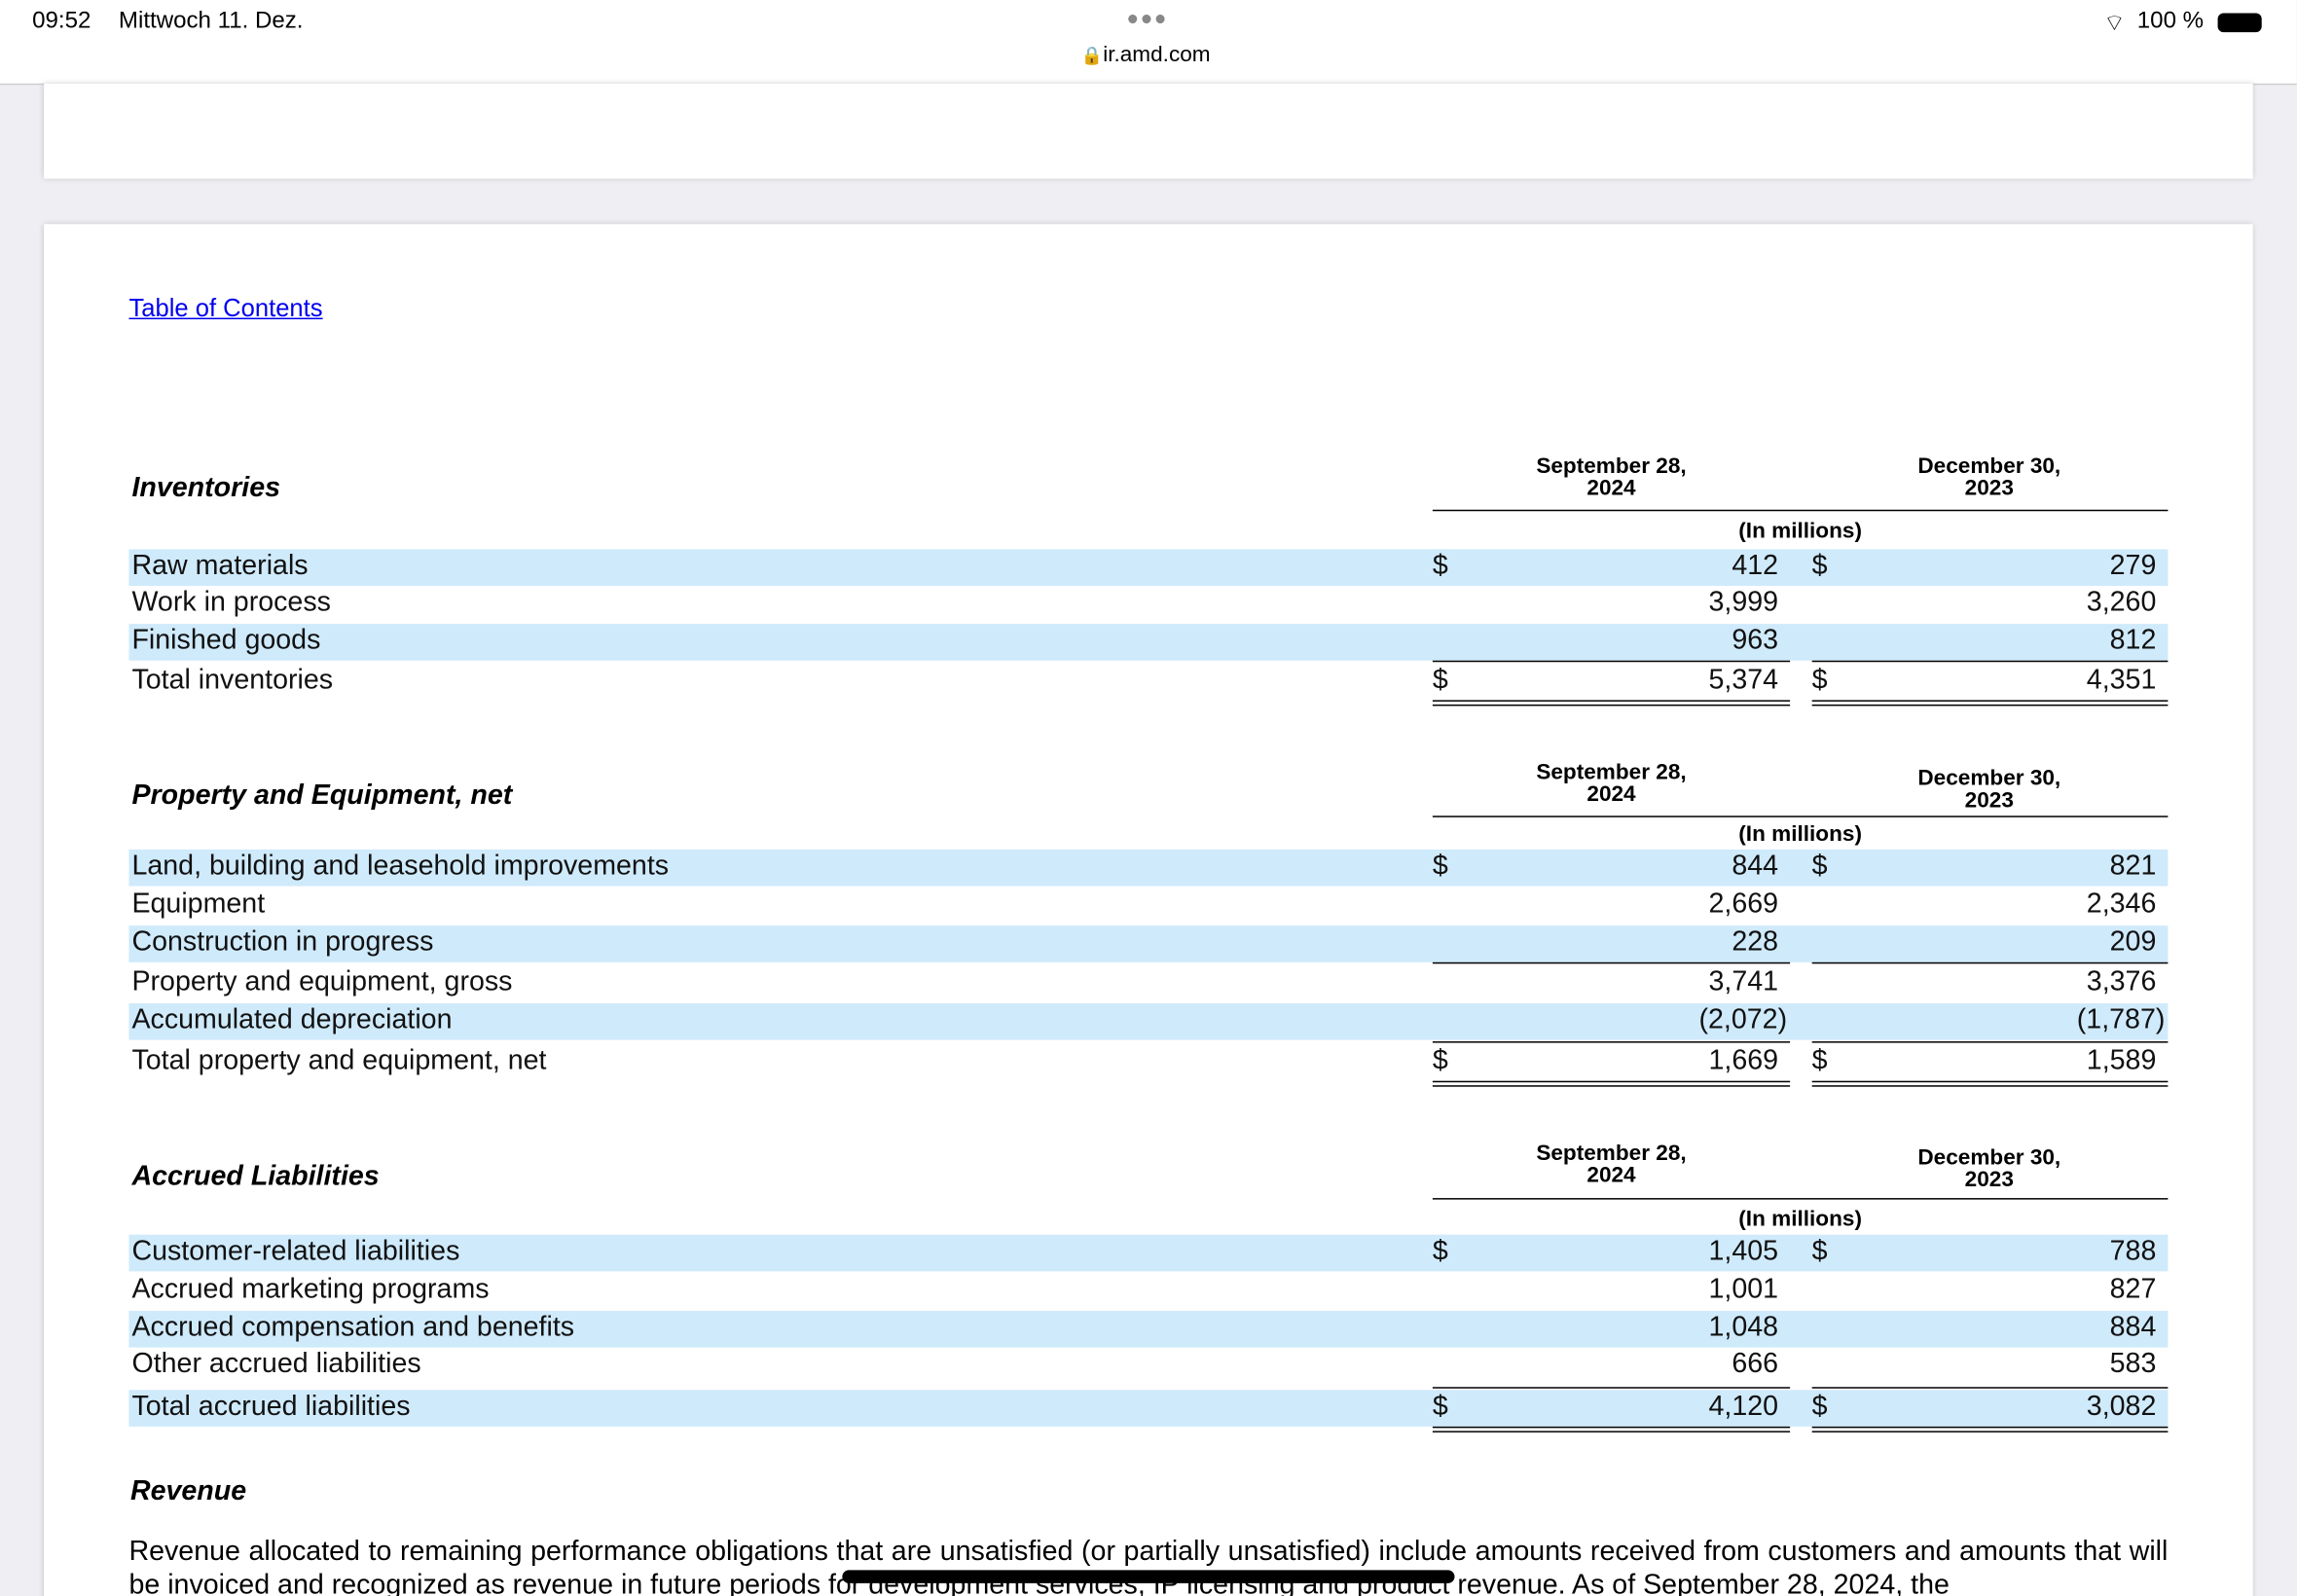 Image resolution: width=2297 pixels, height=1596 pixels. Describe the element at coordinates (2133, 1290) in the screenshot. I see `value-2023: 827` at that location.